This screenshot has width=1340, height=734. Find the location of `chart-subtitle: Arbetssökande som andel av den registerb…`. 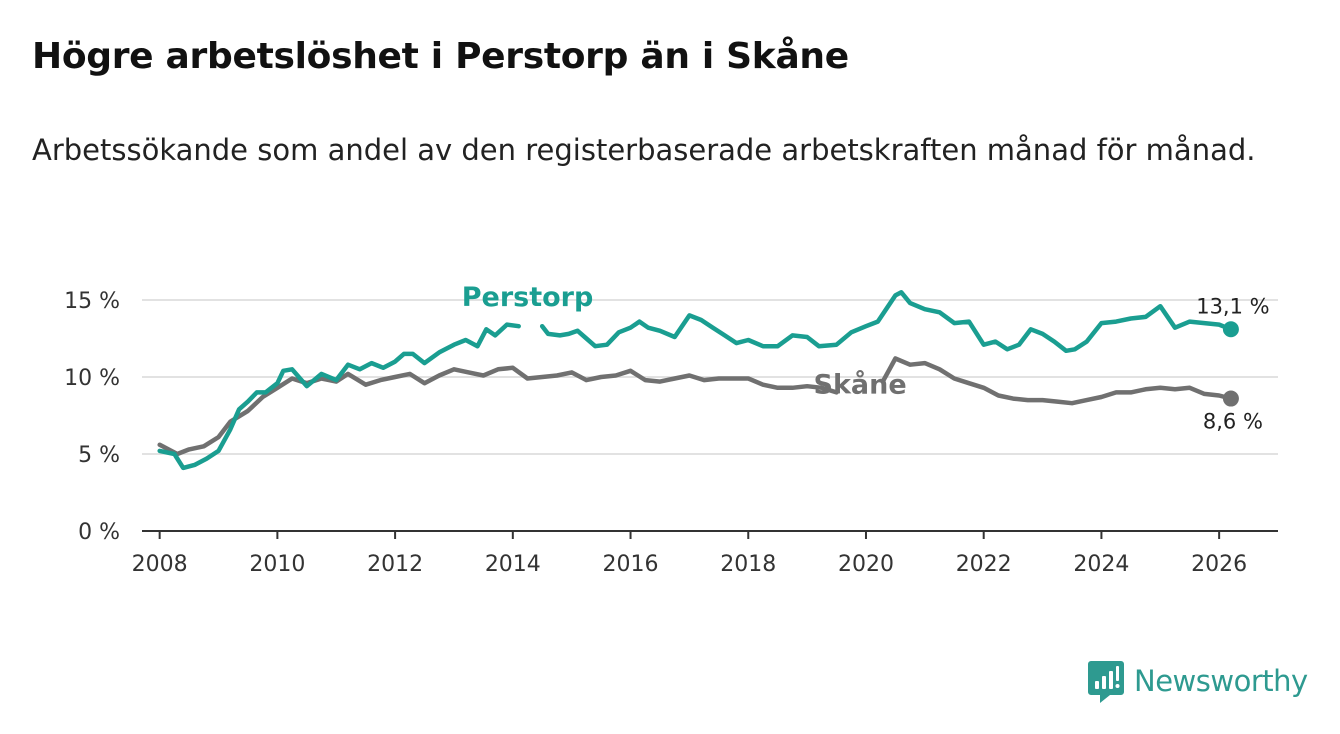

chart-subtitle: Arbetssökande som andel av den registerb… is located at coordinates (644, 150).